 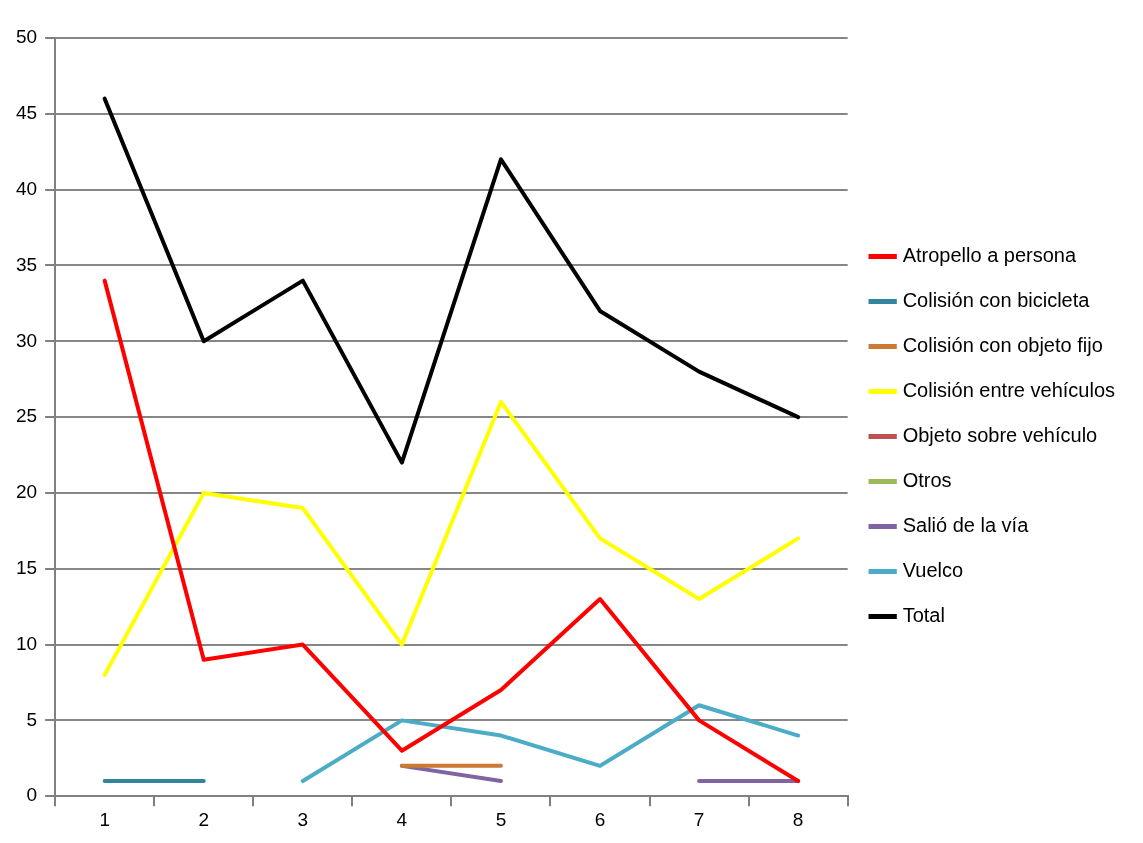 I want to click on x-tick-label: 7, so click(x=699, y=819).